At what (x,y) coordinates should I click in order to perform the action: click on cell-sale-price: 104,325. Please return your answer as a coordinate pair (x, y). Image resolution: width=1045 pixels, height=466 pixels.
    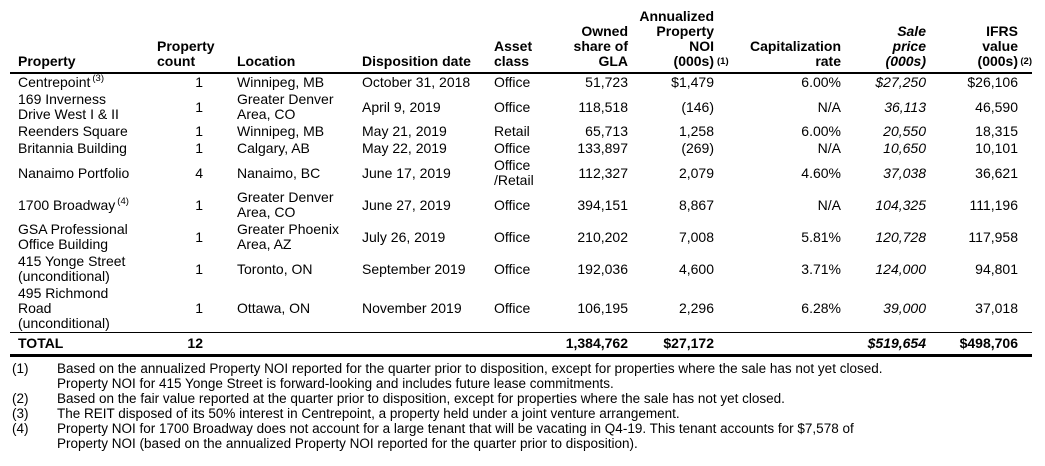
    Looking at the image, I should click on (900, 204).